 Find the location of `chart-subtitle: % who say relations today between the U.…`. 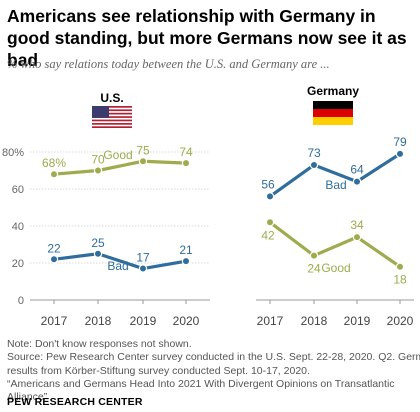

chart-subtitle: % who say relations today between the U.… is located at coordinates (168, 64).